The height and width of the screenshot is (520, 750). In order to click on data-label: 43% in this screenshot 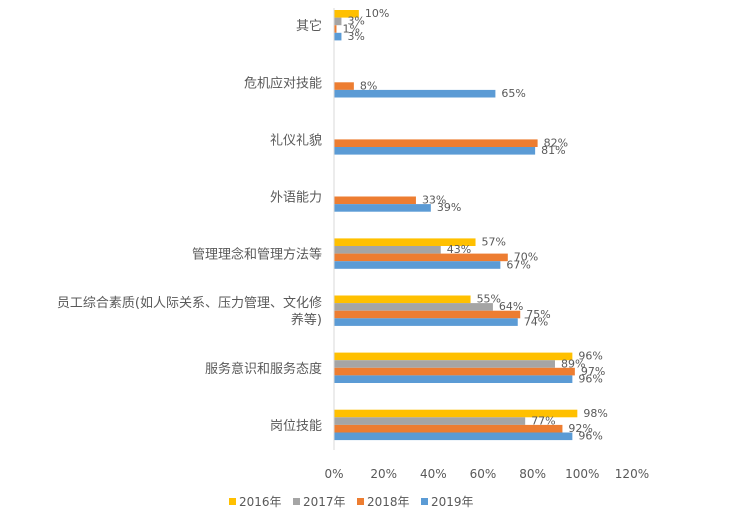, I will do `click(459, 249)`.